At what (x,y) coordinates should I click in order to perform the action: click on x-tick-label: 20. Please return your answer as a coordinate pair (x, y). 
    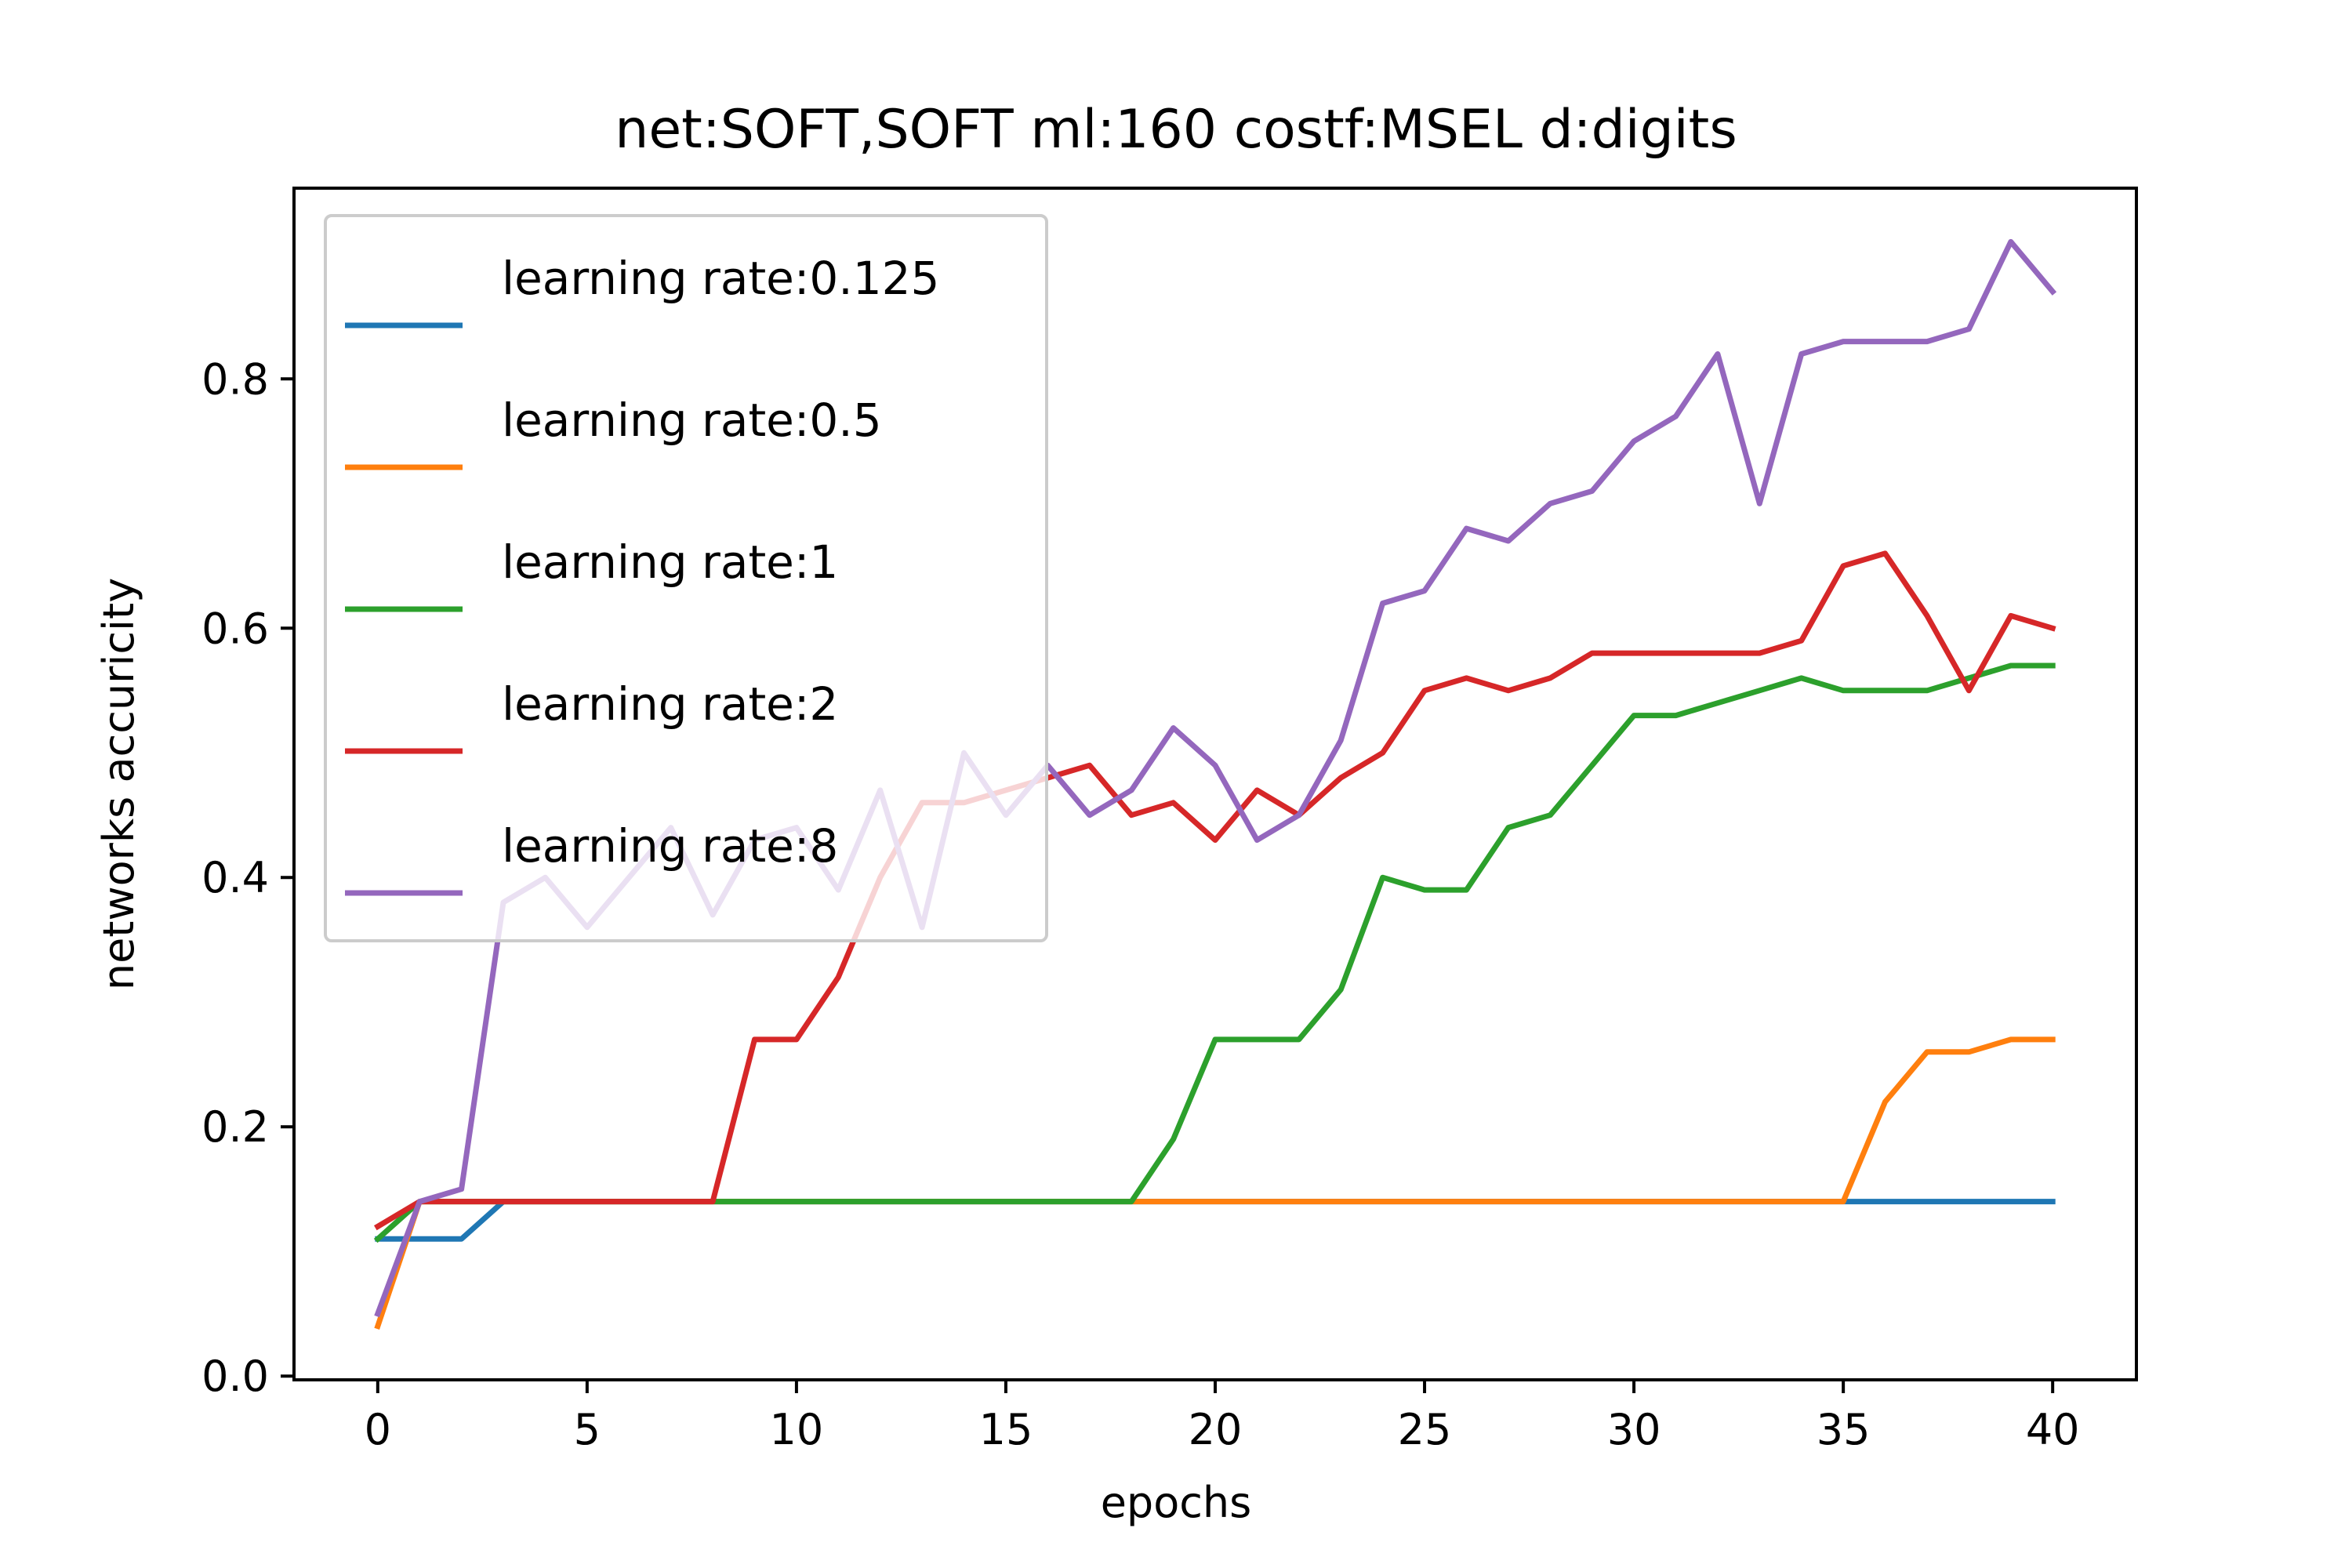
    Looking at the image, I should click on (1216, 1429).